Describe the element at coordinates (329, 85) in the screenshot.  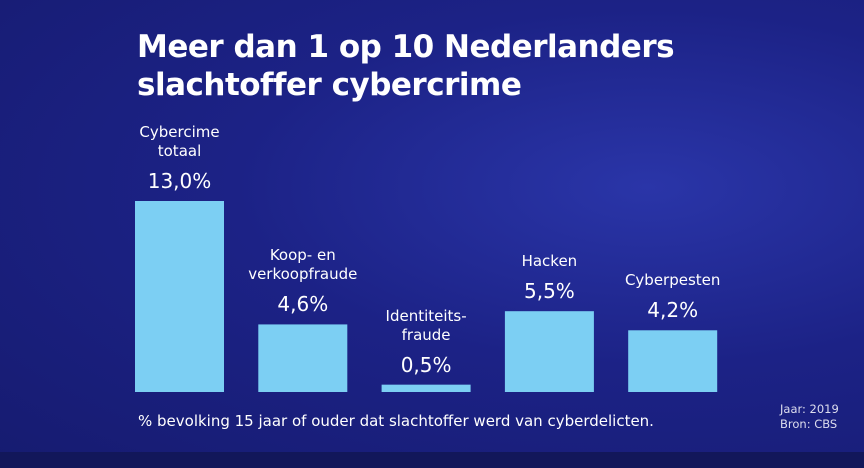
I see `title-line: slachtoffer cybercrime` at that location.